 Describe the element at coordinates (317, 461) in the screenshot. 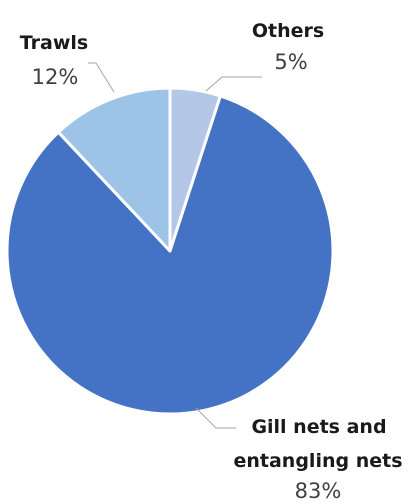

I see `label-gill-nets-name-line2: entangling nets` at that location.